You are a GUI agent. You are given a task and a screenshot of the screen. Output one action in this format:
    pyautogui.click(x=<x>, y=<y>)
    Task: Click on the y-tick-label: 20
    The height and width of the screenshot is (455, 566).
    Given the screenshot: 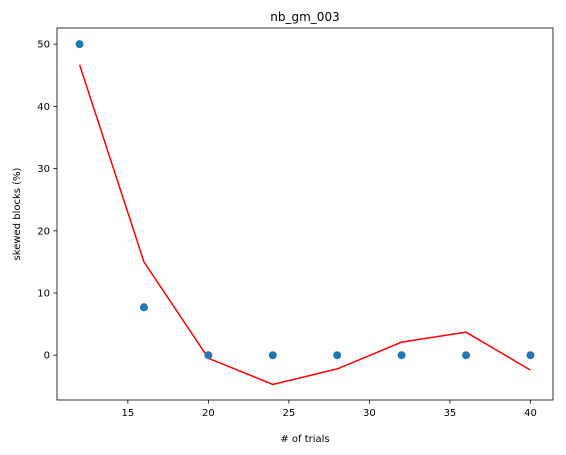 What is the action you would take?
    pyautogui.click(x=43, y=231)
    